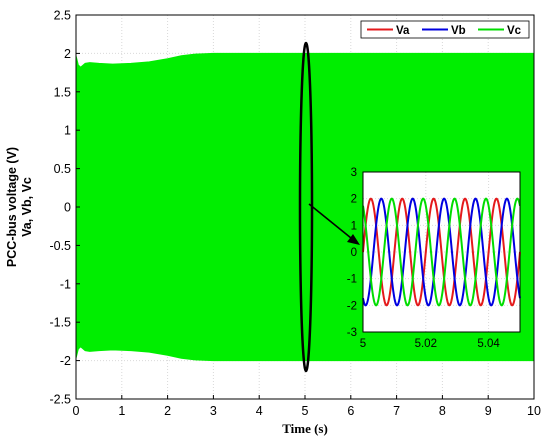  Describe the element at coordinates (259, 411) in the screenshot. I see `main-x-tick-label: 4` at that location.